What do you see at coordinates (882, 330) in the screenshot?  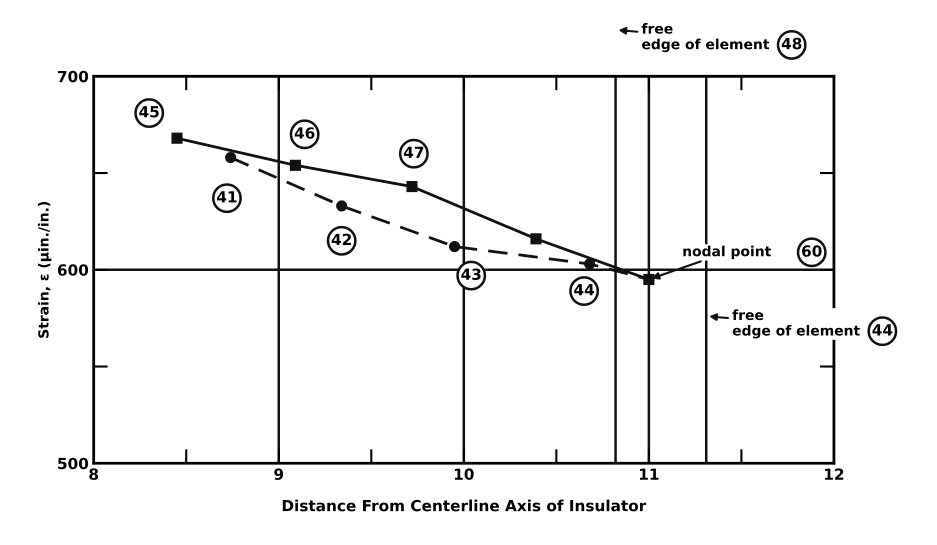 I see `text: 44` at bounding box center [882, 330].